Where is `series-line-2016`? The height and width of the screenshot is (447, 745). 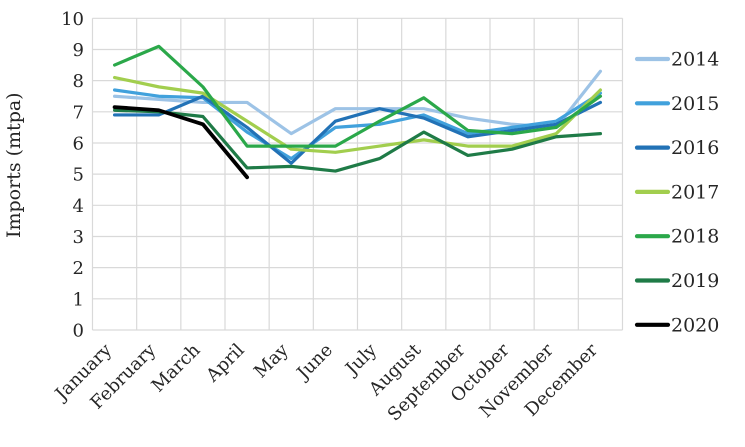 series-line-2016 is located at coordinates (357, 129).